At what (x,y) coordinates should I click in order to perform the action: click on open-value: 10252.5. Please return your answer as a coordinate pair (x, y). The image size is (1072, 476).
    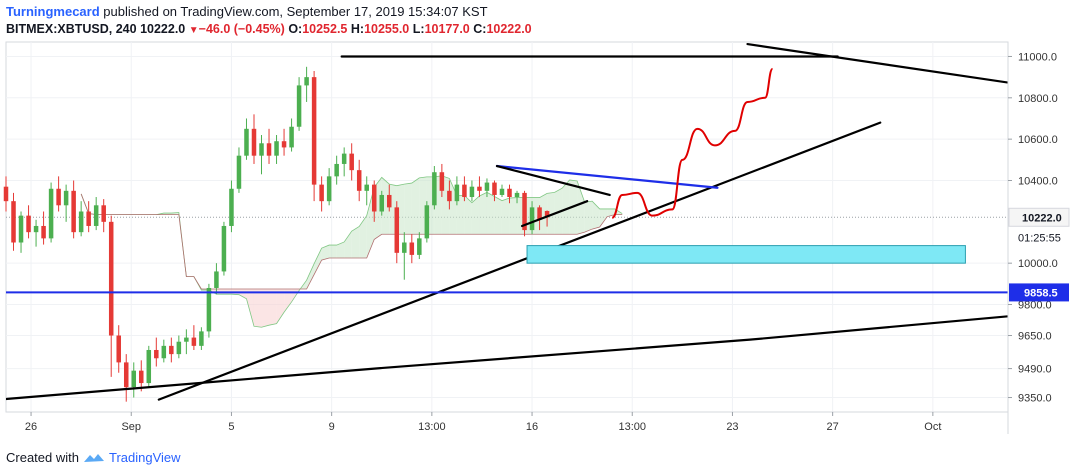
    Looking at the image, I should click on (325, 29).